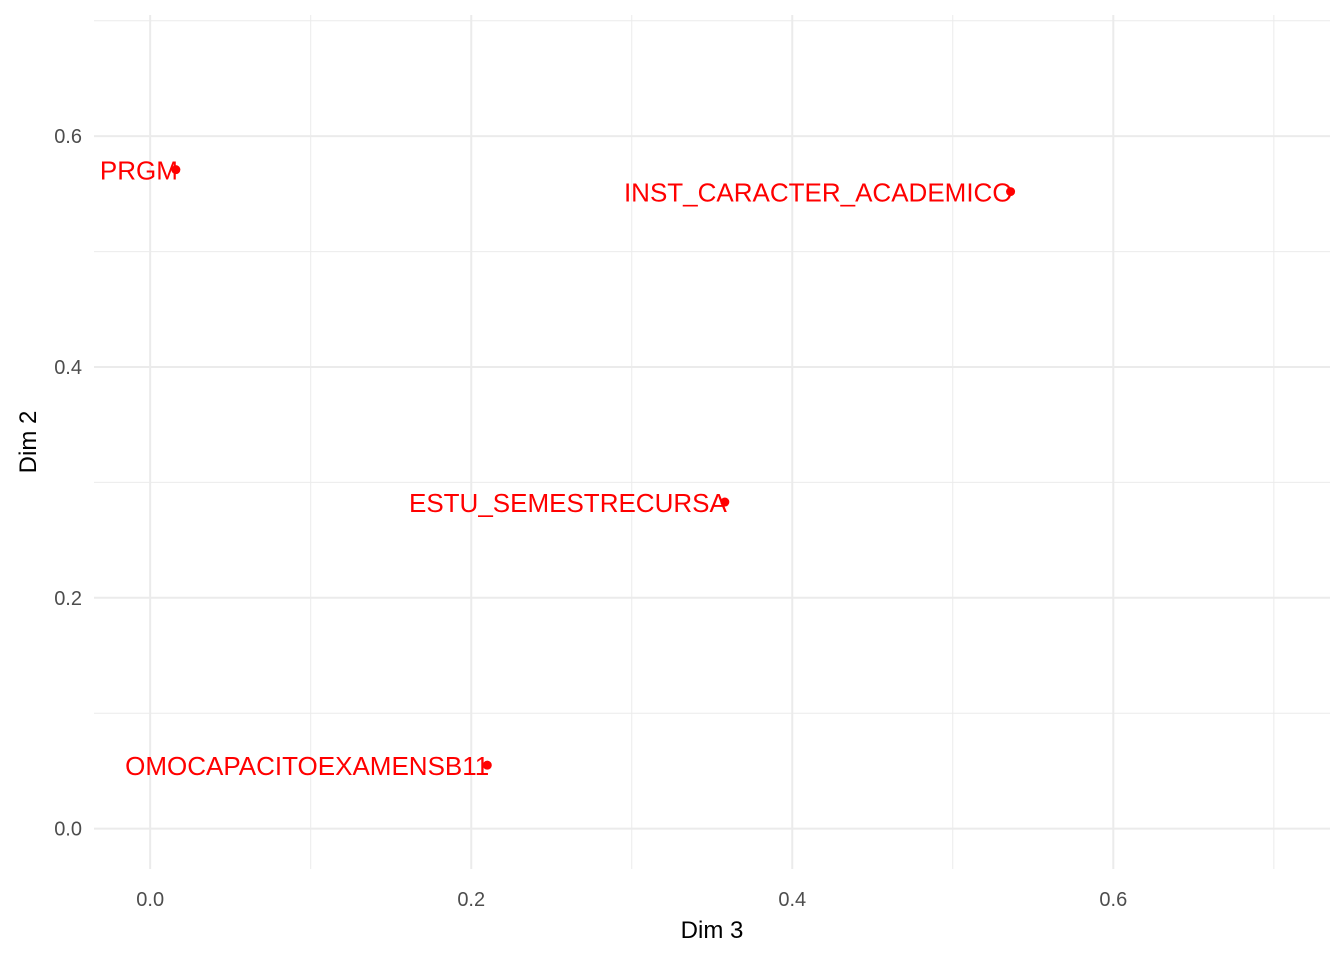 The width and height of the screenshot is (1344, 960). What do you see at coordinates (1113, 900) in the screenshot?
I see `x-tick-label: 0.6` at bounding box center [1113, 900].